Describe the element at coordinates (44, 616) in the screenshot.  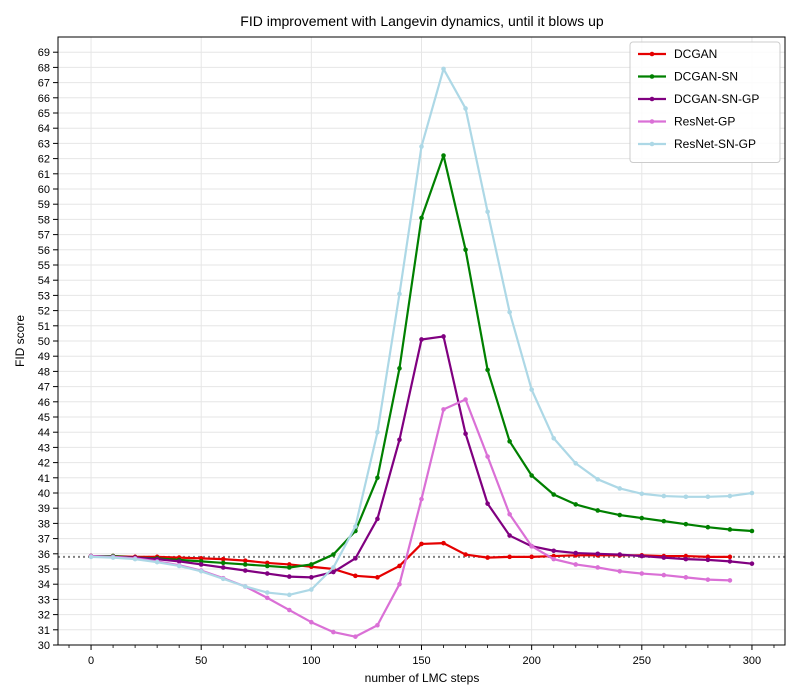
I see `y-tick-label: 32` at that location.